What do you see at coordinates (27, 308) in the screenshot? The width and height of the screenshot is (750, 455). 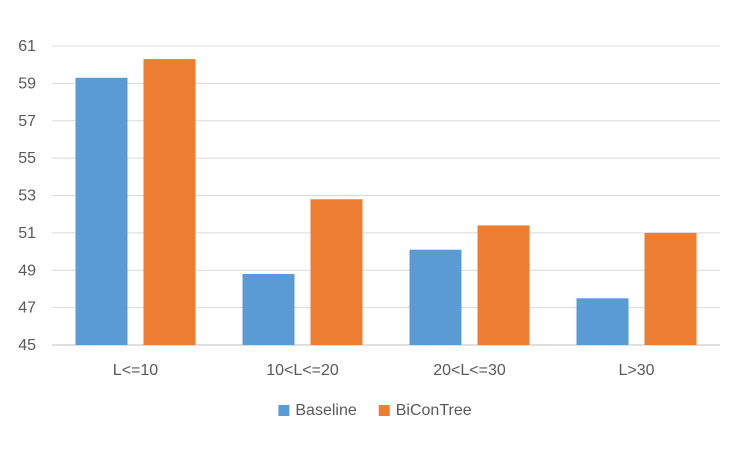 I see `y-tick-label: 47` at bounding box center [27, 308].